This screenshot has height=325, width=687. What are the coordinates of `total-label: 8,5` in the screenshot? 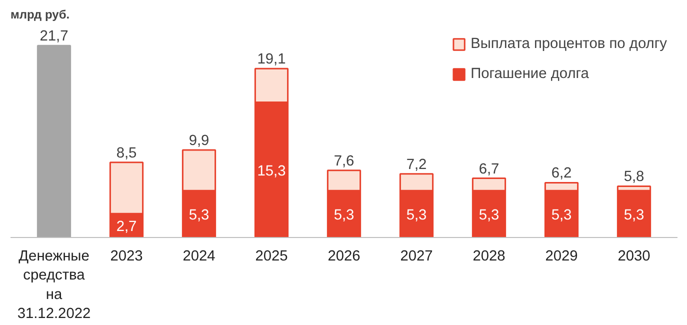 It's located at (126, 153).